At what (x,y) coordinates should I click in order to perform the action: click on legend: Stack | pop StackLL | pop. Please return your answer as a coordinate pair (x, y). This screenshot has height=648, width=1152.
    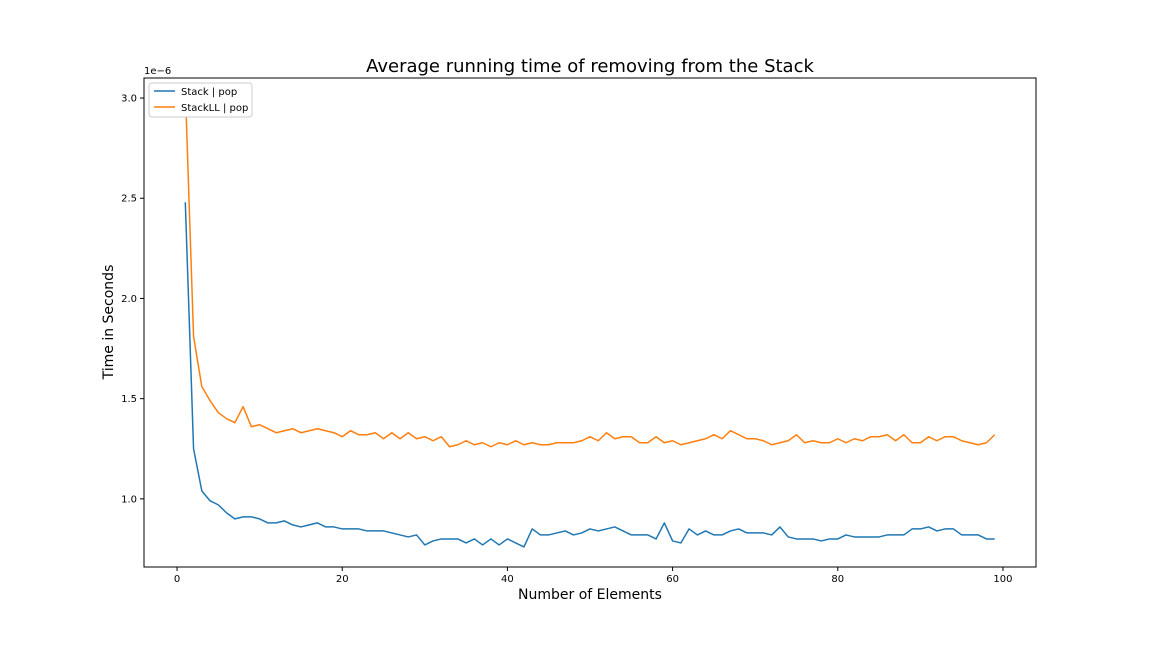
    Looking at the image, I should click on (200, 100).